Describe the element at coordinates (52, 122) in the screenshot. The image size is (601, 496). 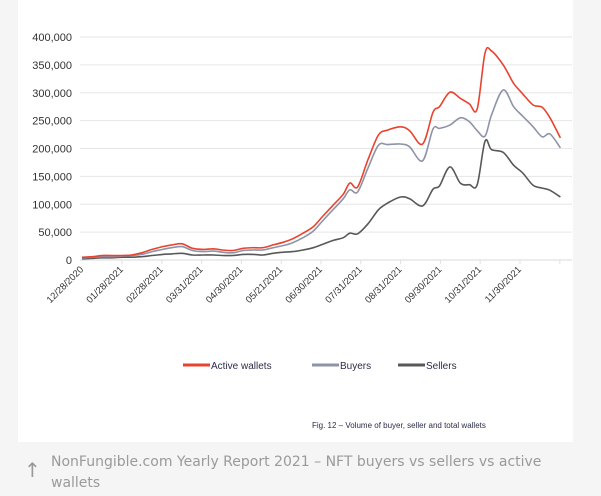
I see `y-tick-label: 250,000` at that location.